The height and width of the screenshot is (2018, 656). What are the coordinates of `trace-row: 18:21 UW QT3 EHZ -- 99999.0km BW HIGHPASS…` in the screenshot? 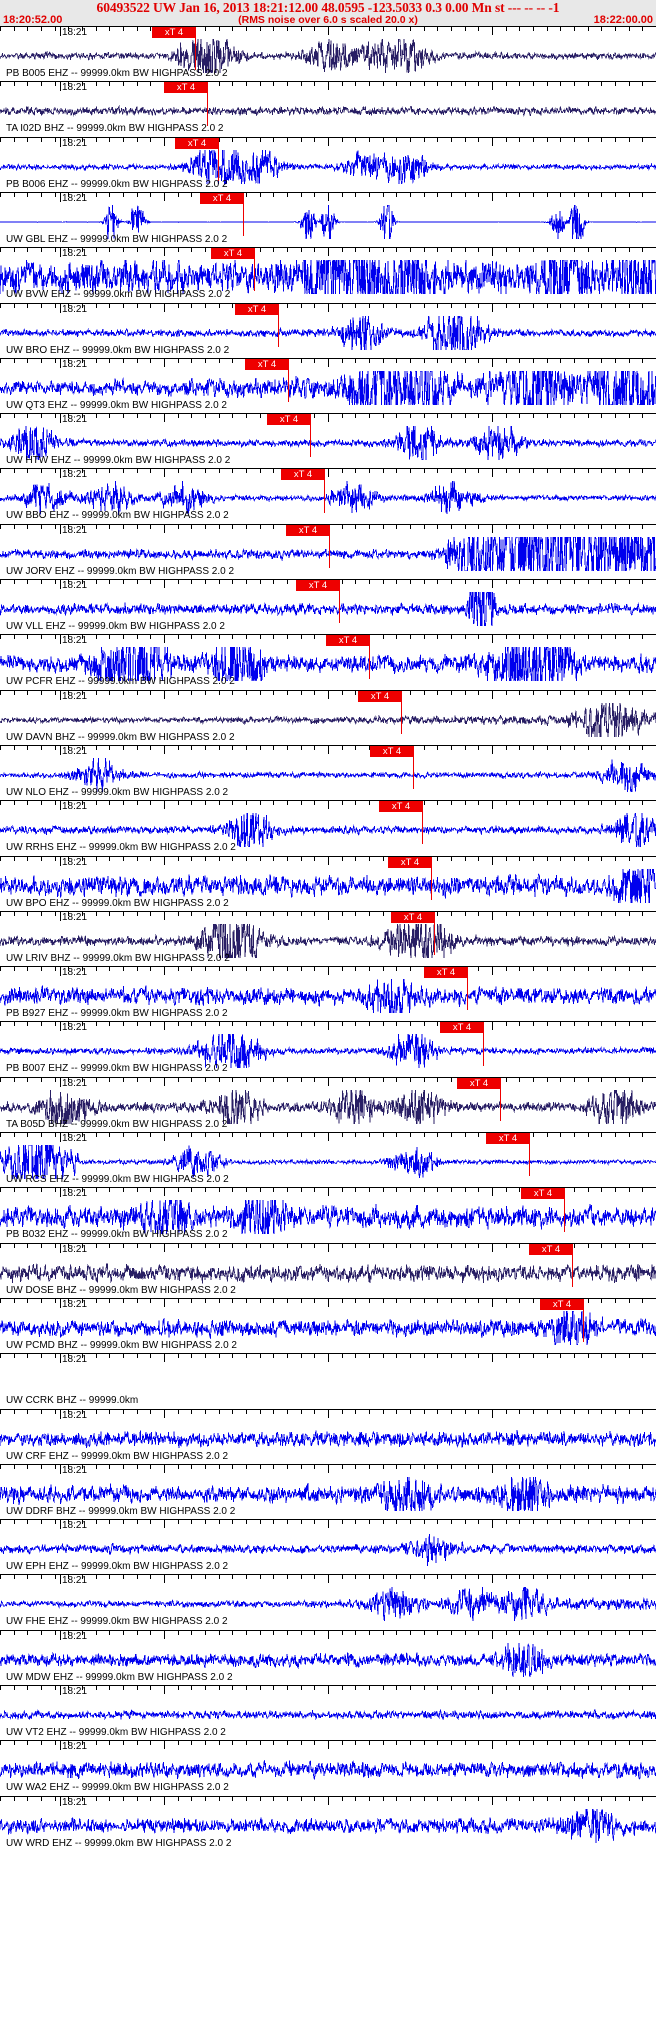 It's located at (328, 385).